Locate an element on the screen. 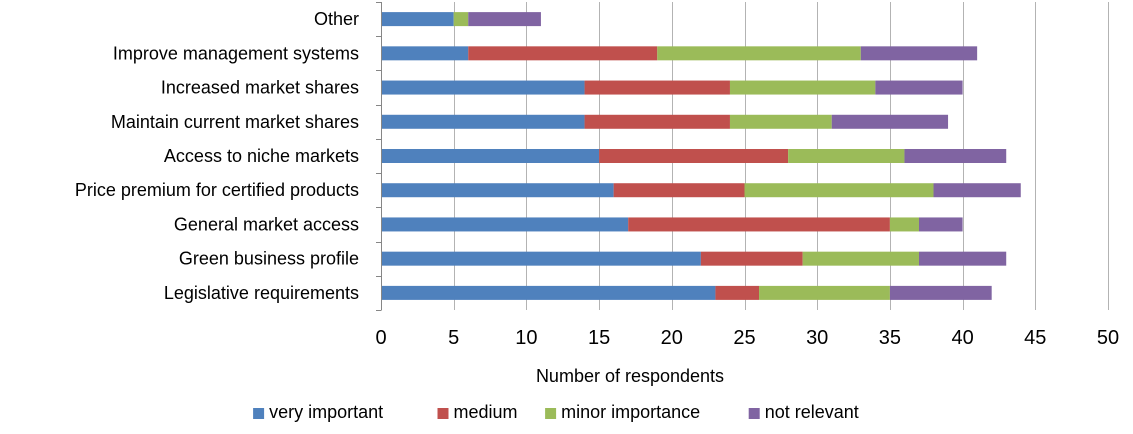 This screenshot has height=434, width=1133. legend-label: very important is located at coordinates (326, 412).